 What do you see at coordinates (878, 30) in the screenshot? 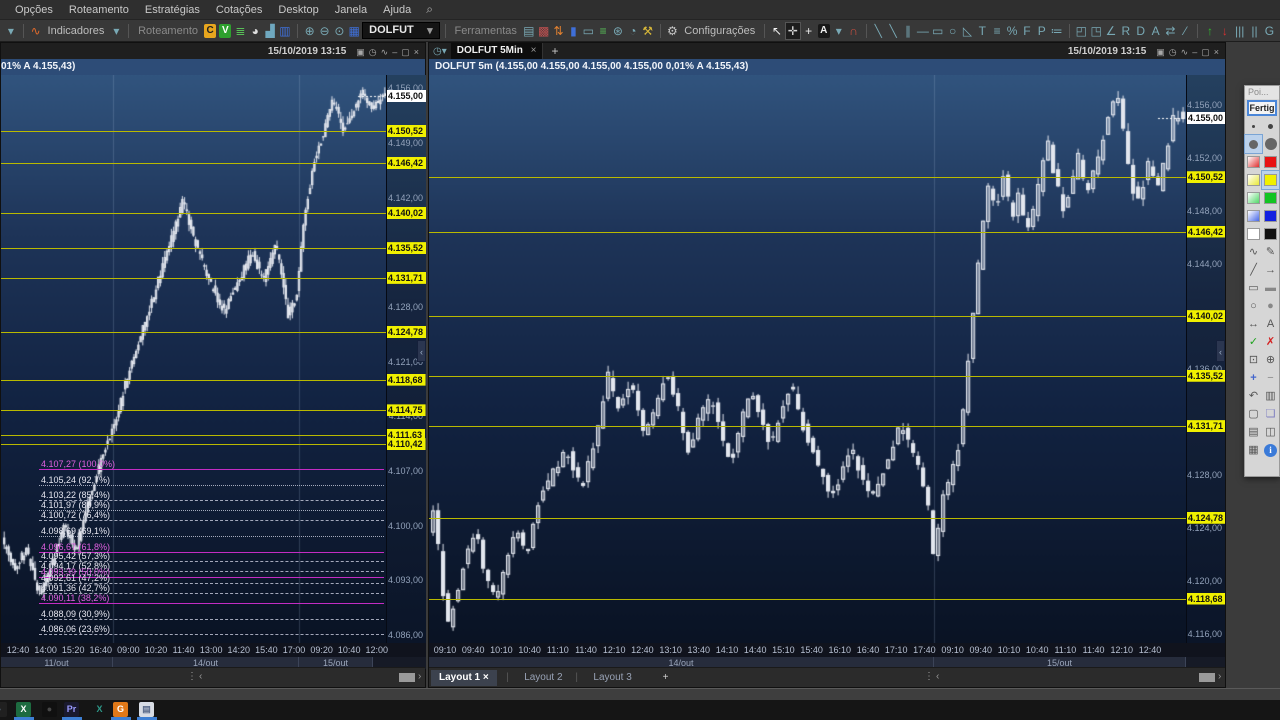
I see `trendline-icon: ╲` at bounding box center [878, 30].